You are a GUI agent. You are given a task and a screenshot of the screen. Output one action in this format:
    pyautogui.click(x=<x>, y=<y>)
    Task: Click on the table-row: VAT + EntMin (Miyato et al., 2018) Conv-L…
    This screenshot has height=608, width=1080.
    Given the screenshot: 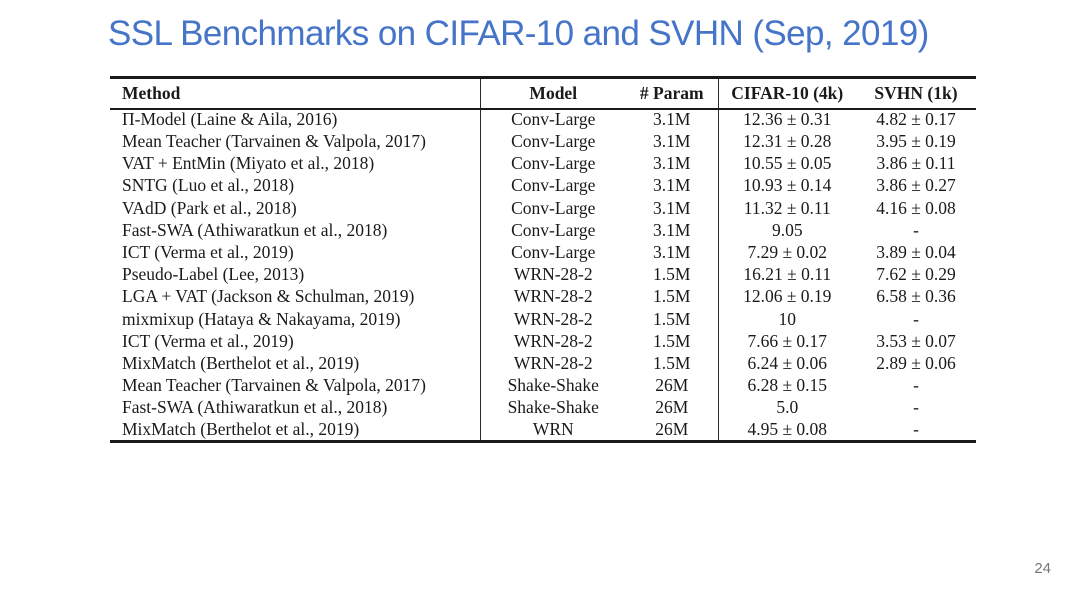 What is the action you would take?
    pyautogui.click(x=543, y=164)
    